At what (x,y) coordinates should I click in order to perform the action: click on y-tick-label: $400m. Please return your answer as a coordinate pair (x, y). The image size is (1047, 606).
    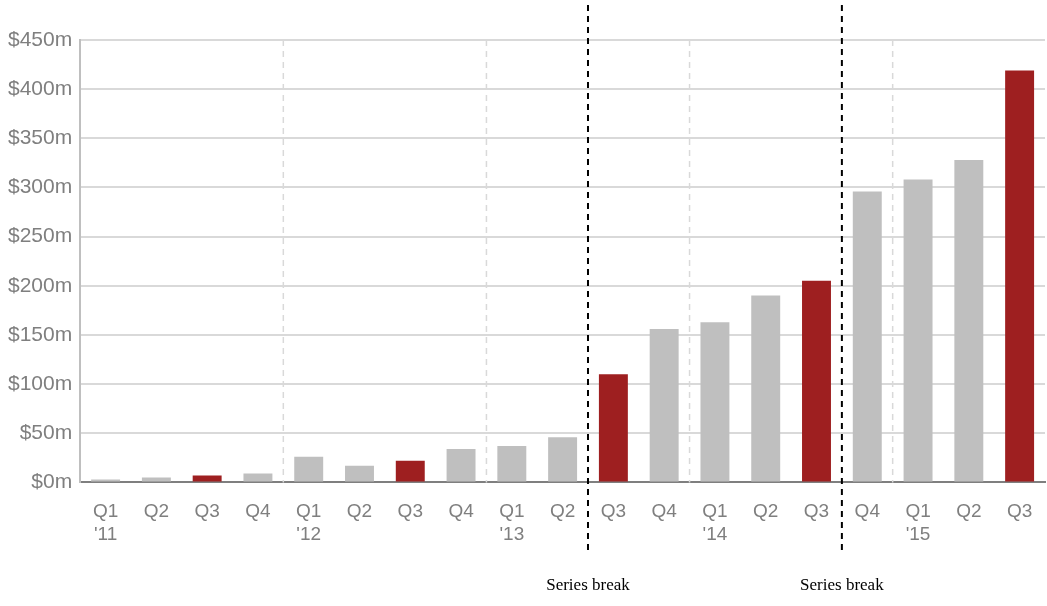
    Looking at the image, I should click on (40, 87).